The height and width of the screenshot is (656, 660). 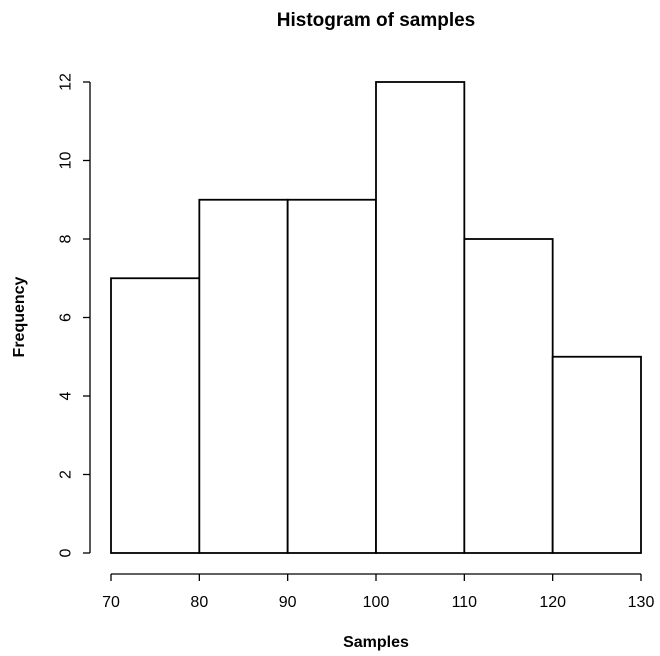 I want to click on x-axis: 70 80 90 100 110 120 130, so click(x=378, y=592).